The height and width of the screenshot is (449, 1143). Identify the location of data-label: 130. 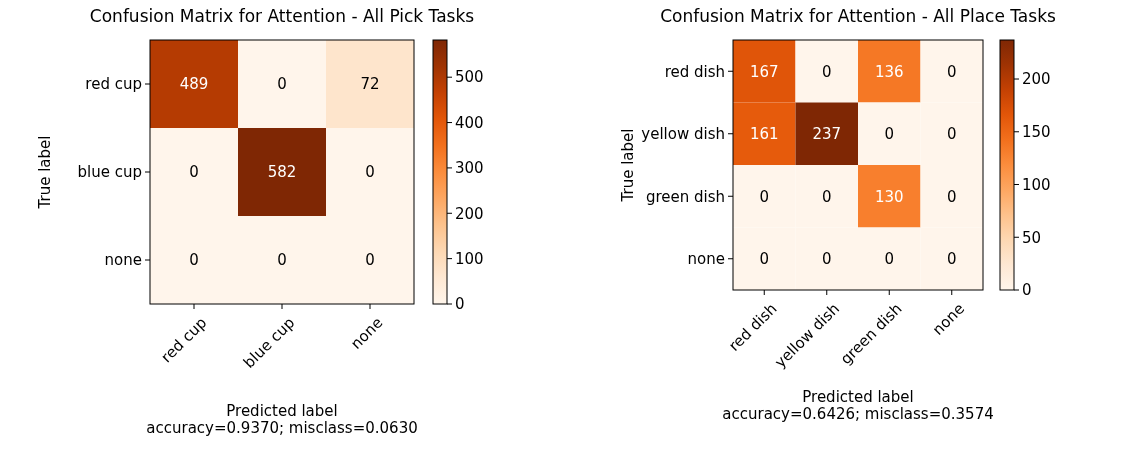
(889, 196).